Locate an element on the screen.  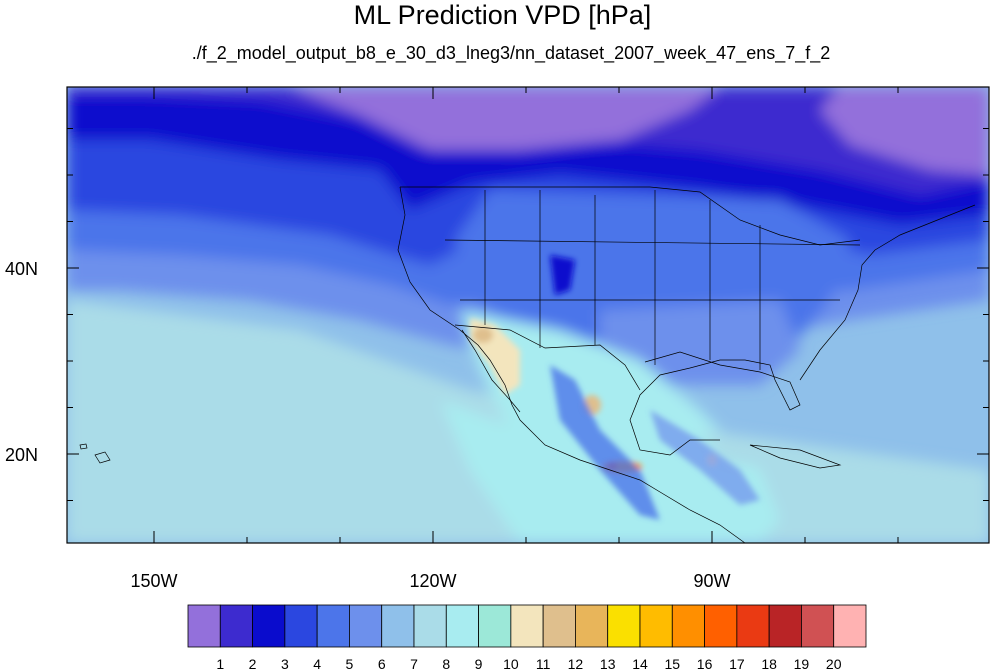
cuba-outline is located at coordinates (795, 456).